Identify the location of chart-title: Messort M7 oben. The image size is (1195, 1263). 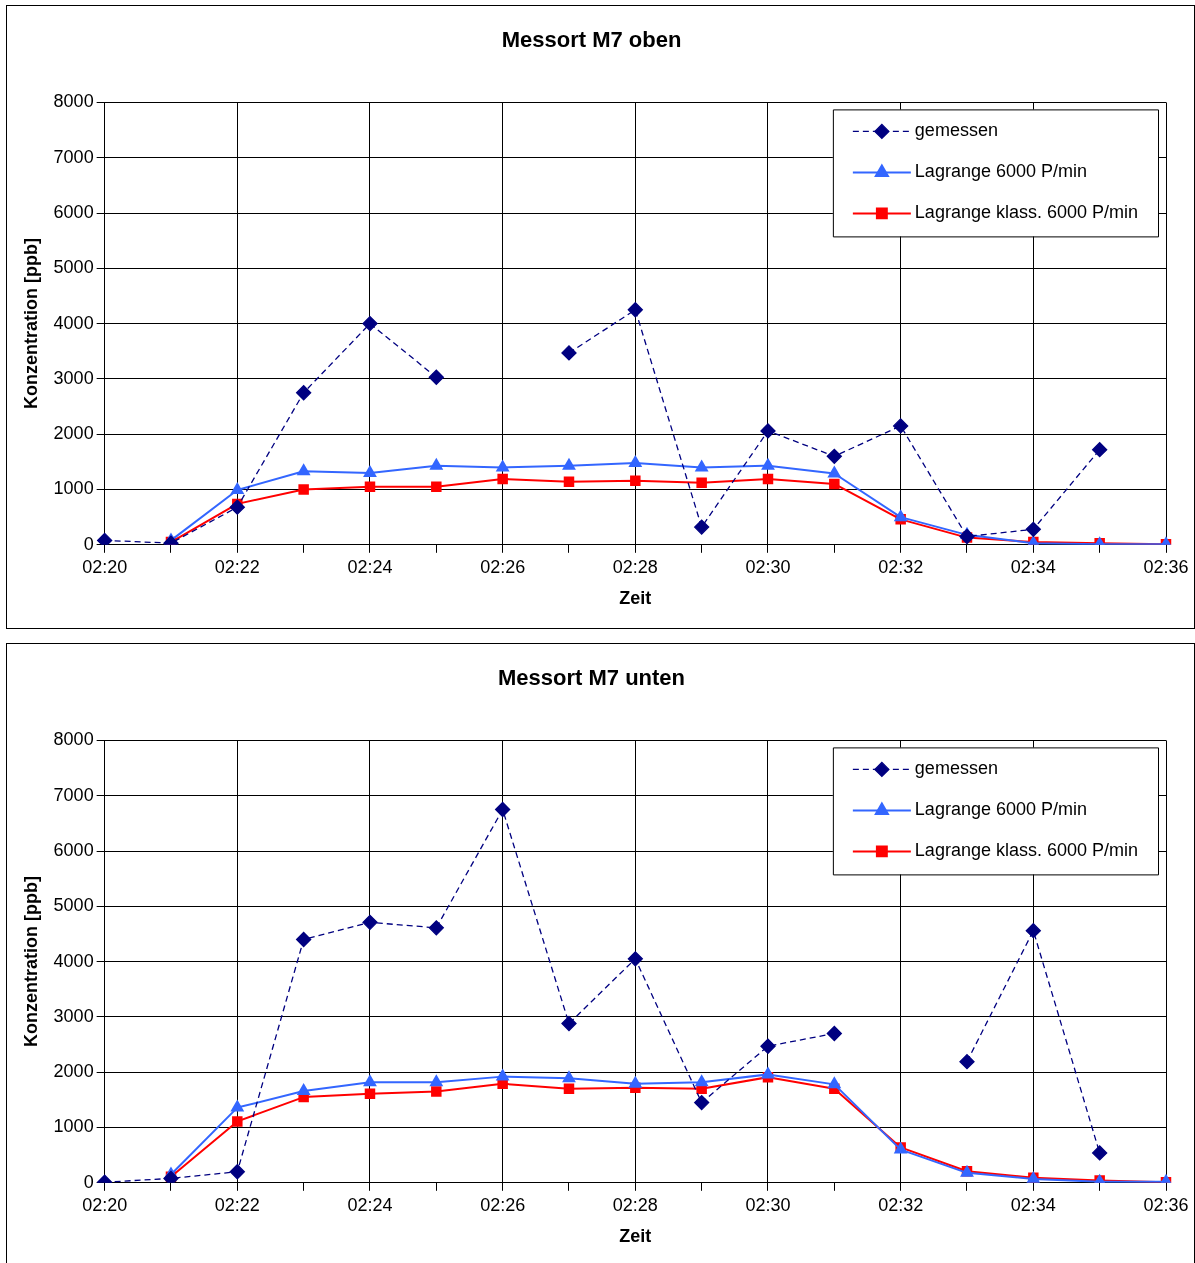
(591, 40).